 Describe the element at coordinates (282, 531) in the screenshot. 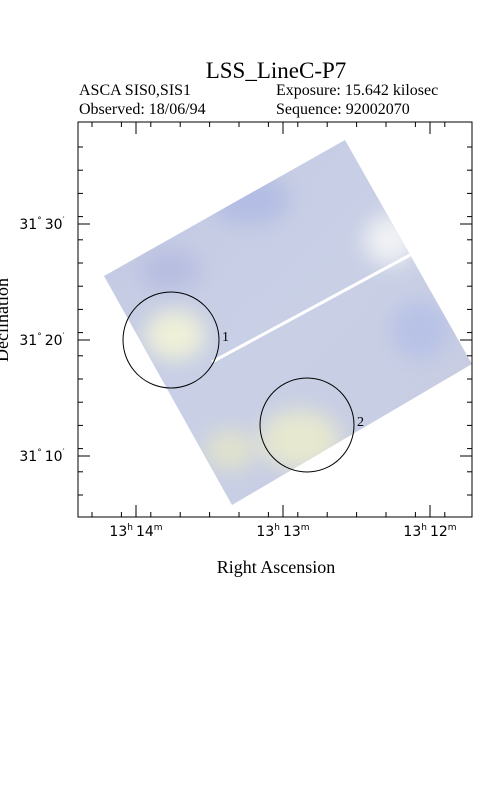

I see `x-tick-label: 13h 13m` at that location.